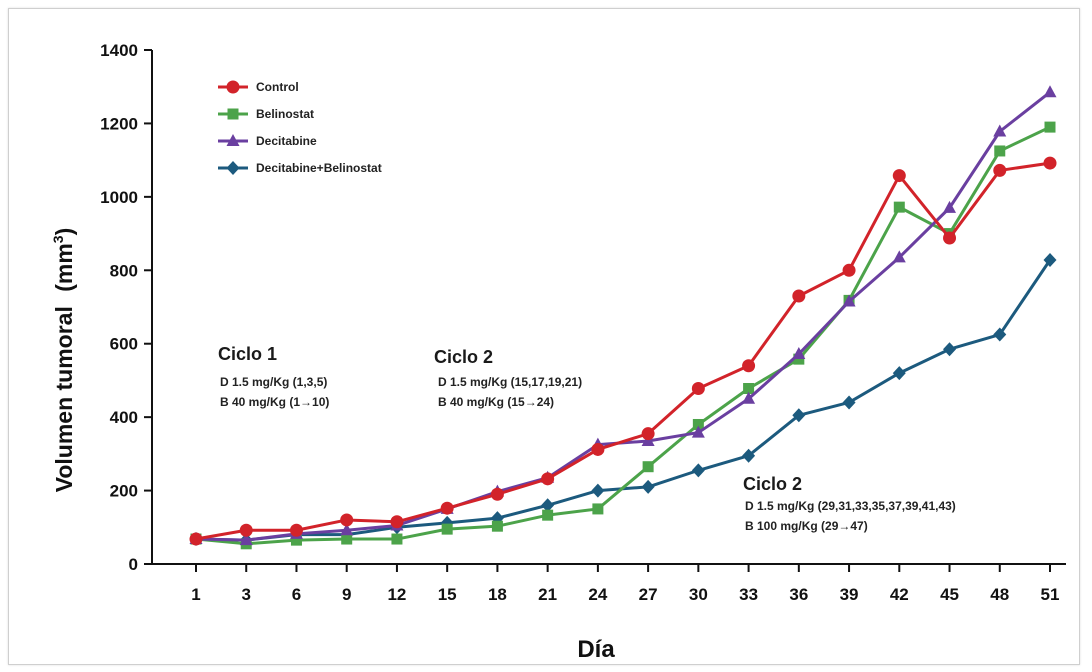 The height and width of the screenshot is (672, 1092). I want to click on annotation-line: D 1.5 mg/Kg (1,3,5), so click(273, 382).